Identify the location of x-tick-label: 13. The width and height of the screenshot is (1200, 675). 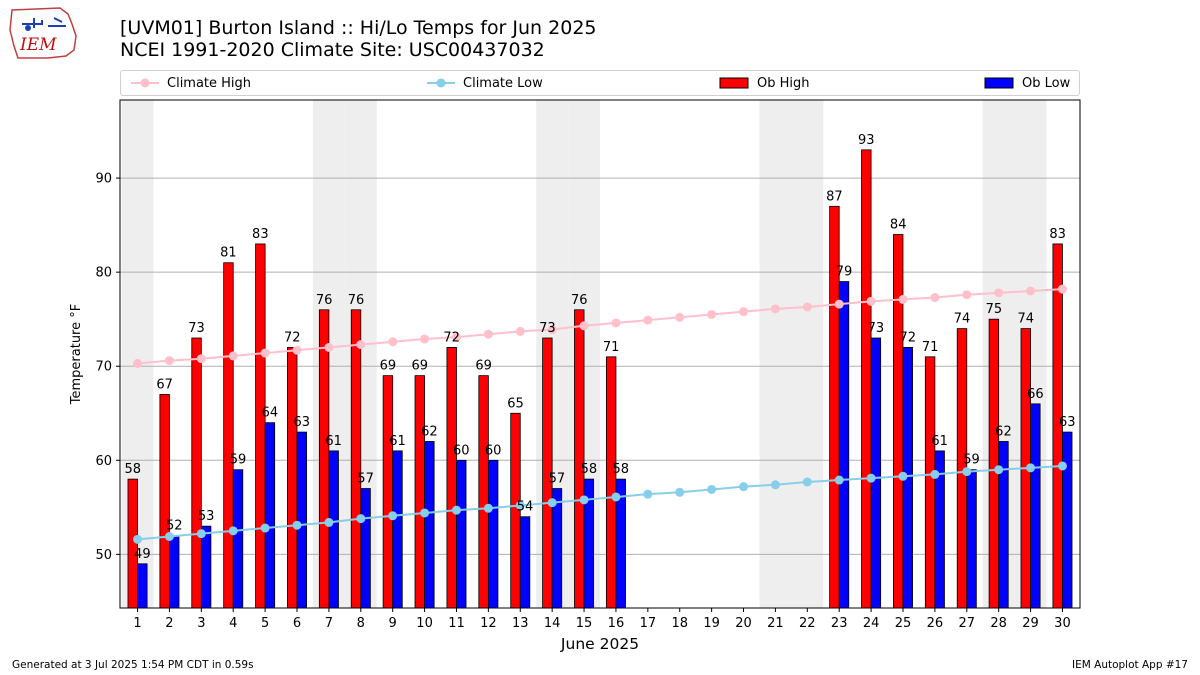
(520, 623).